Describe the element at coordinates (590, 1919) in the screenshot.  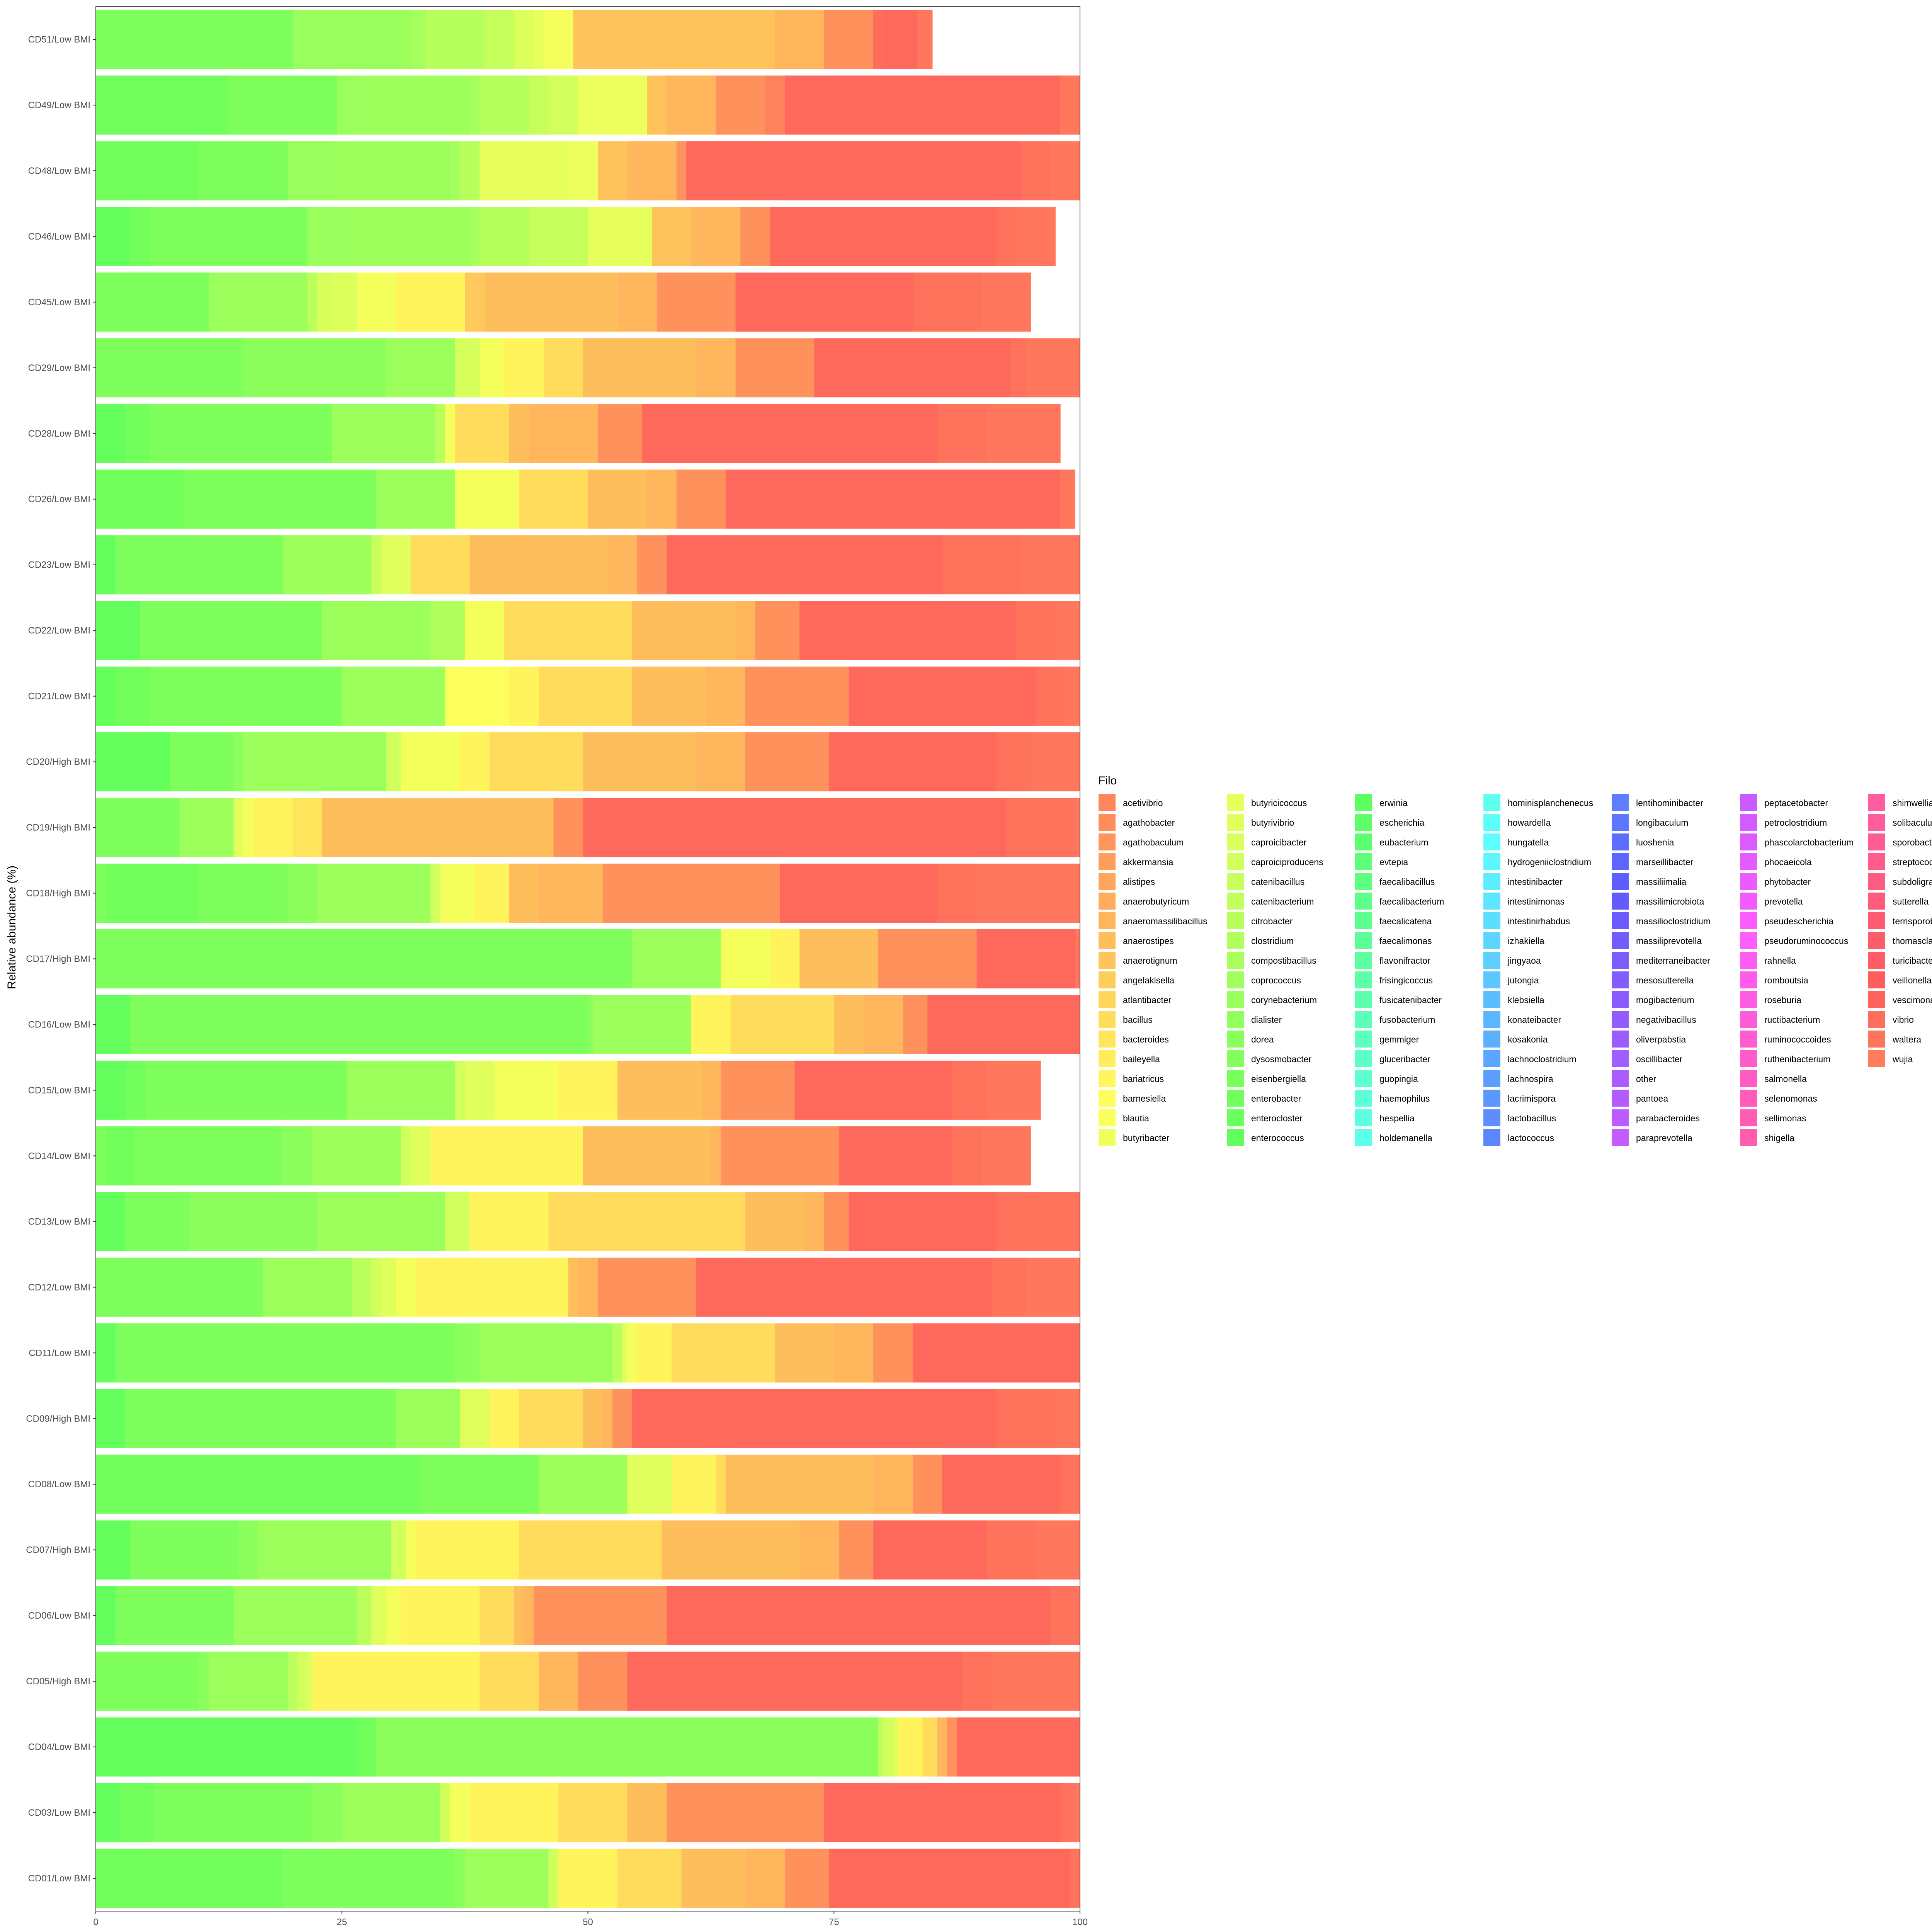
I see `x-axis: 0 25 50 75 100` at that location.